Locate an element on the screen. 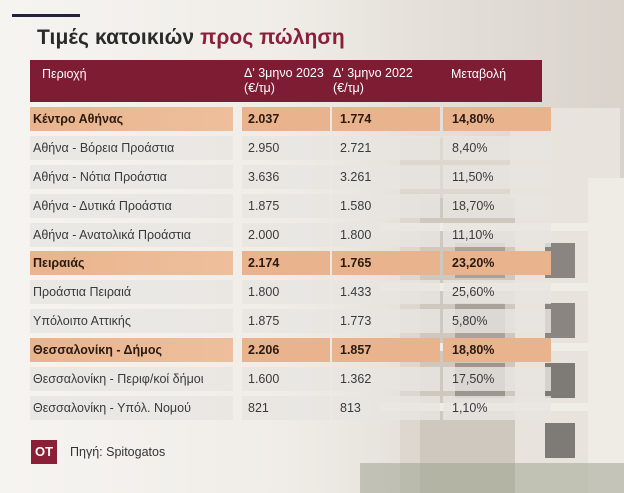 The width and height of the screenshot is (624, 493). cell-q4-2022: 2.721 is located at coordinates (386, 147).